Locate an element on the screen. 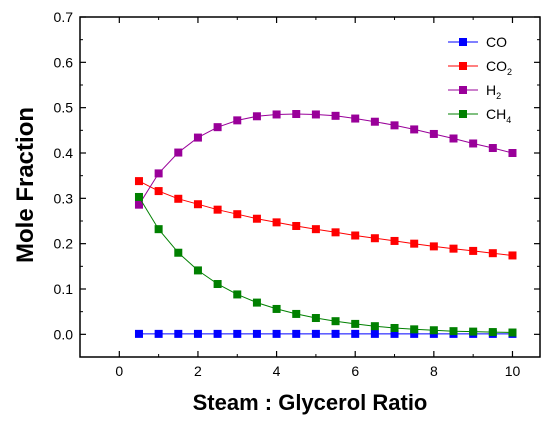  series-line-co2 is located at coordinates (325, 218).